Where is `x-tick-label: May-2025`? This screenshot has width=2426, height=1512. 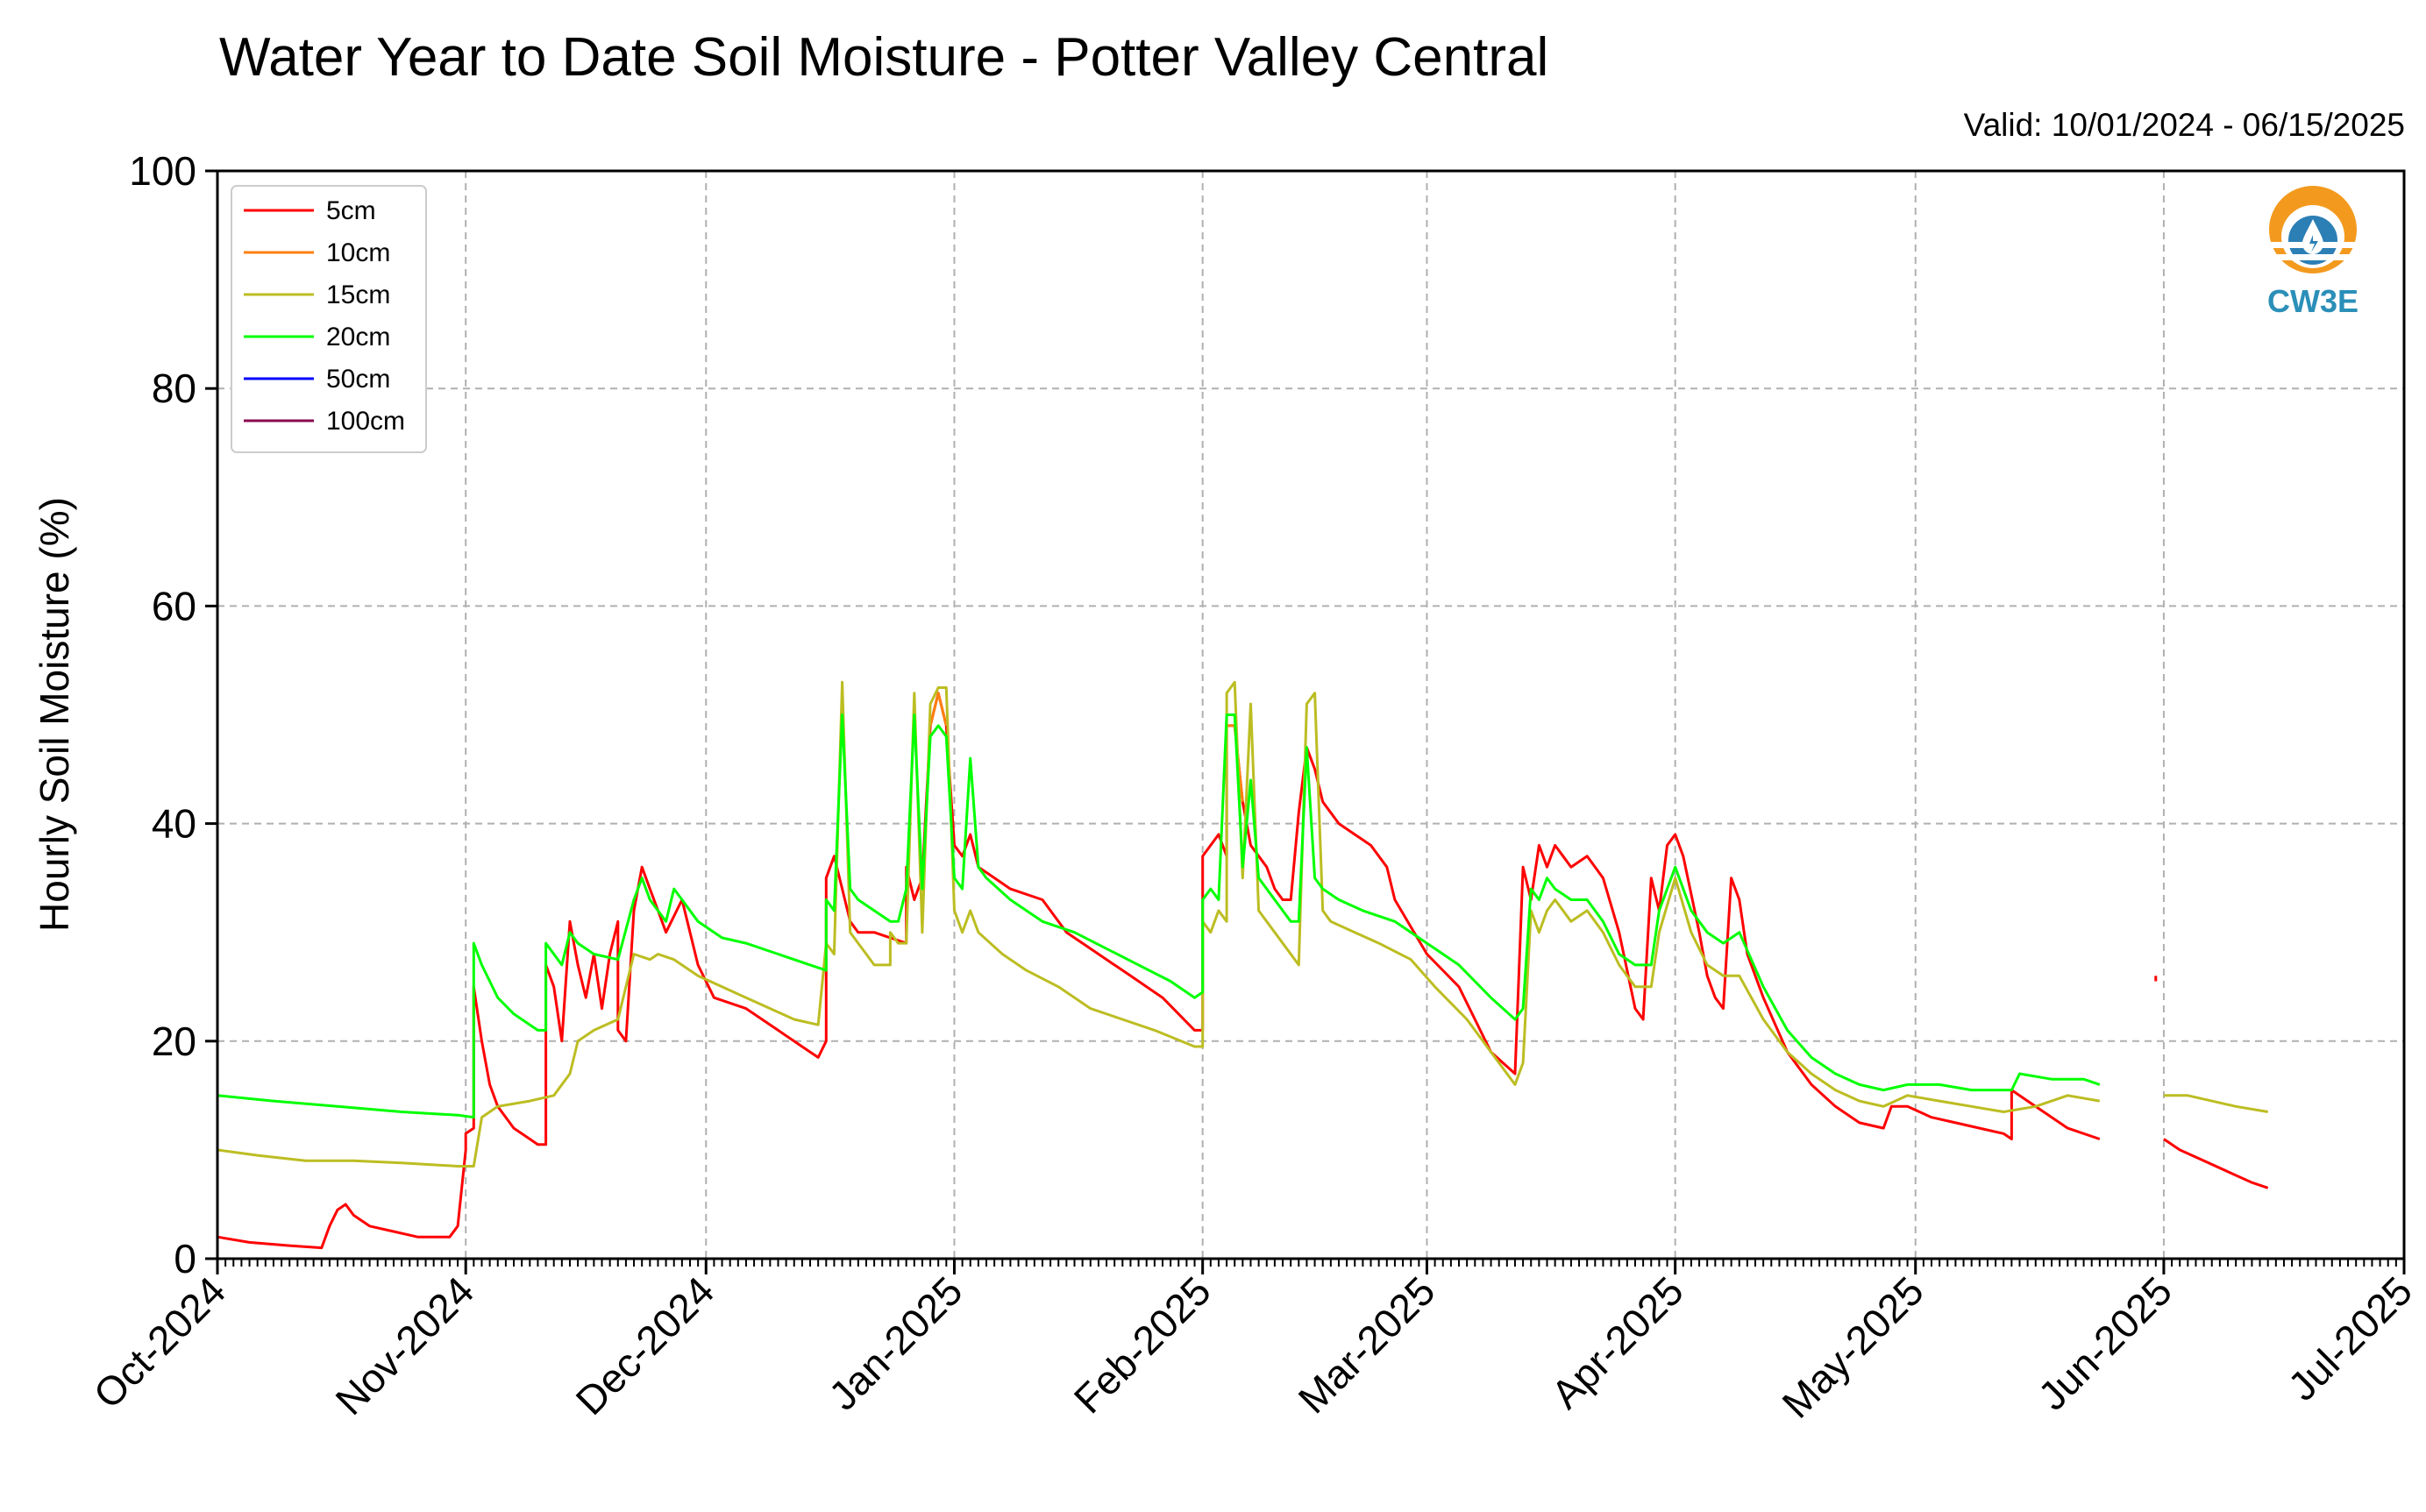
x-tick-label: May-2025 is located at coordinates (1852, 1346).